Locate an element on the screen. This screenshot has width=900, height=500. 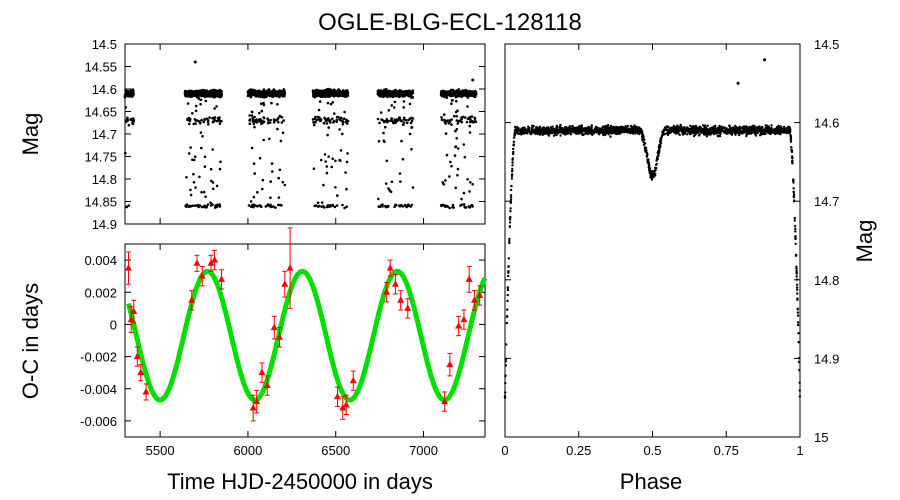
oc-ytick-label: 0.004 is located at coordinates (100, 260).